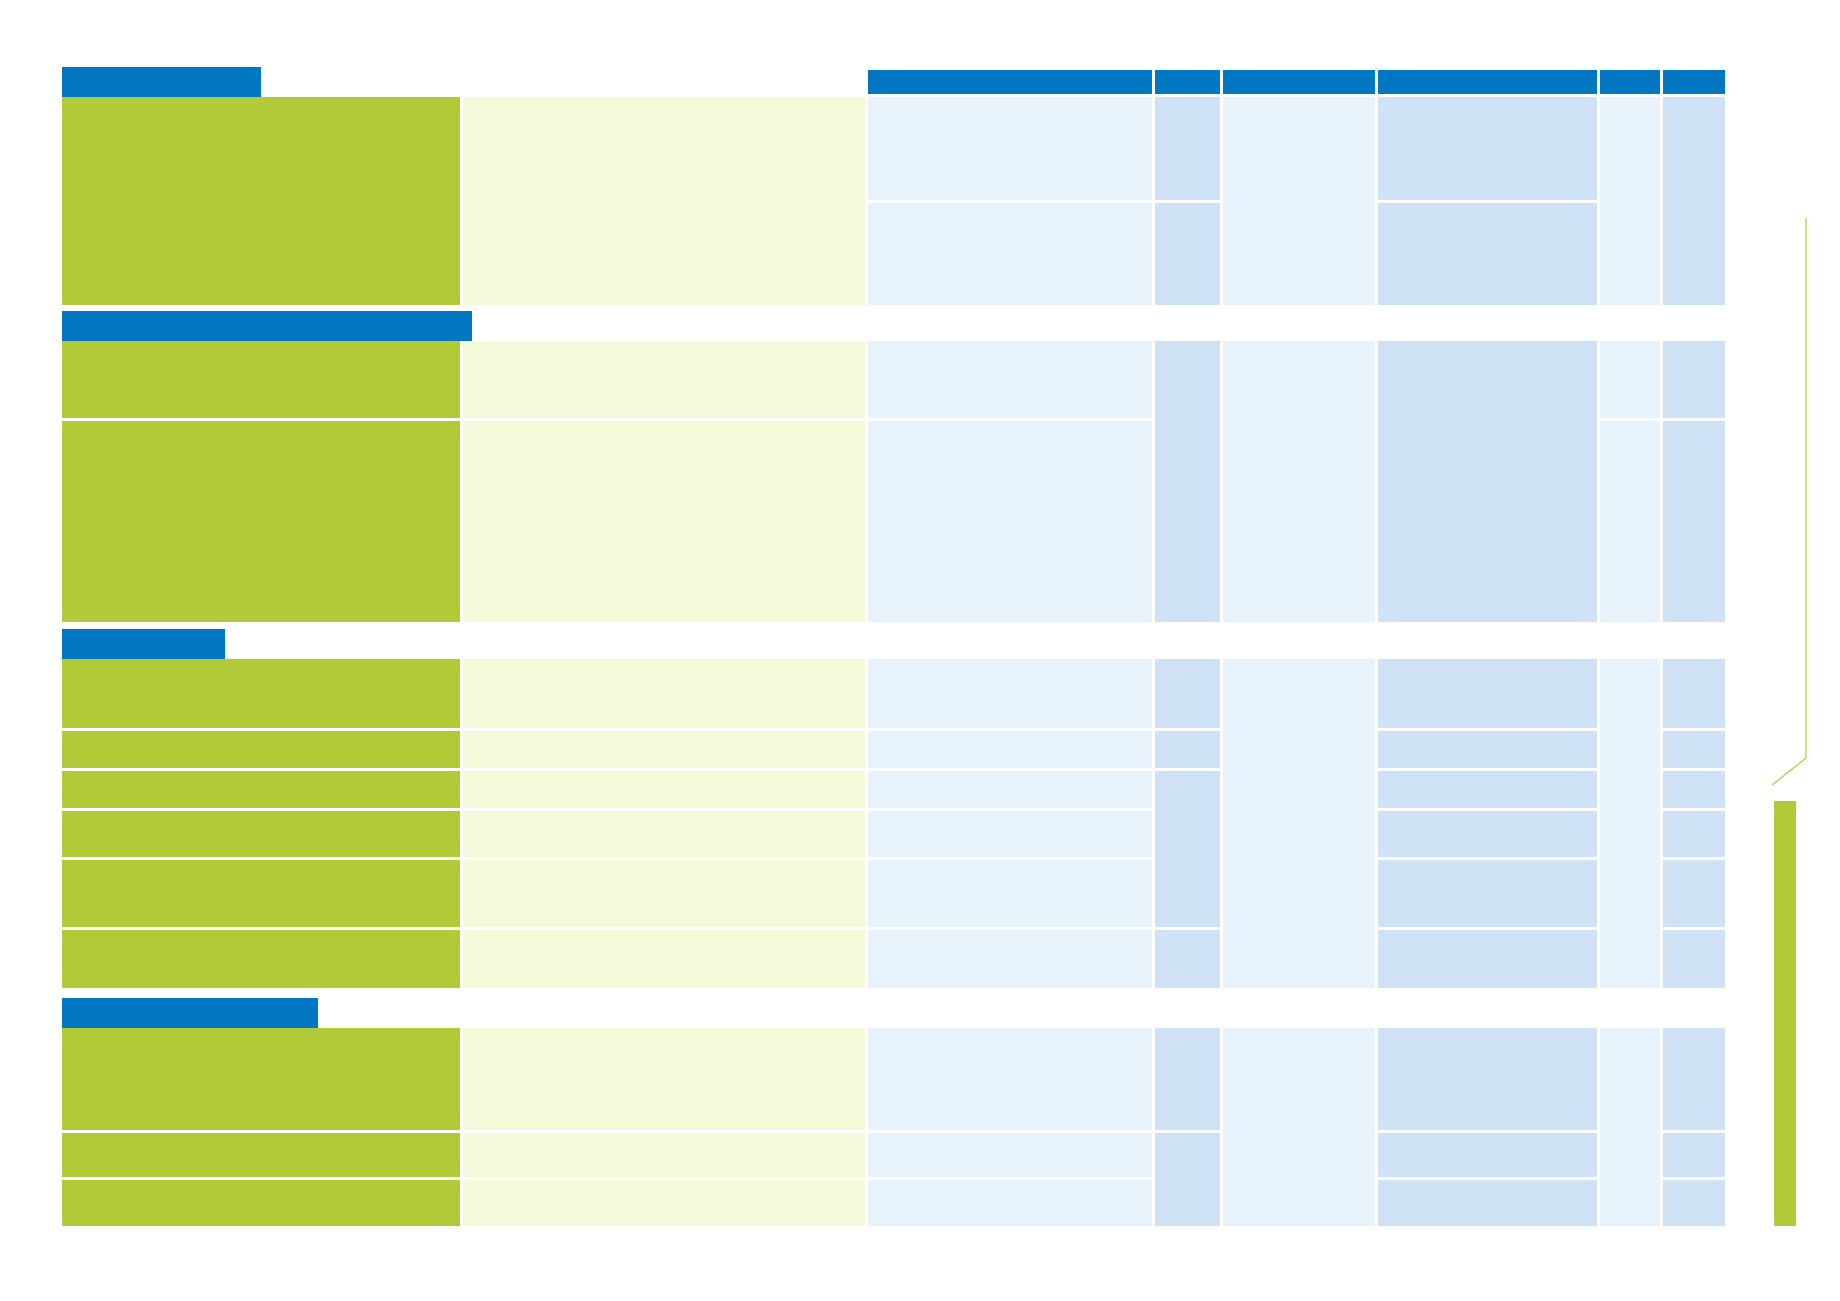 Image resolution: width=1840 pixels, height=1301 pixels. What do you see at coordinates (261, 201) in the screenshot?
I see `section-1-label-cell` at bounding box center [261, 201].